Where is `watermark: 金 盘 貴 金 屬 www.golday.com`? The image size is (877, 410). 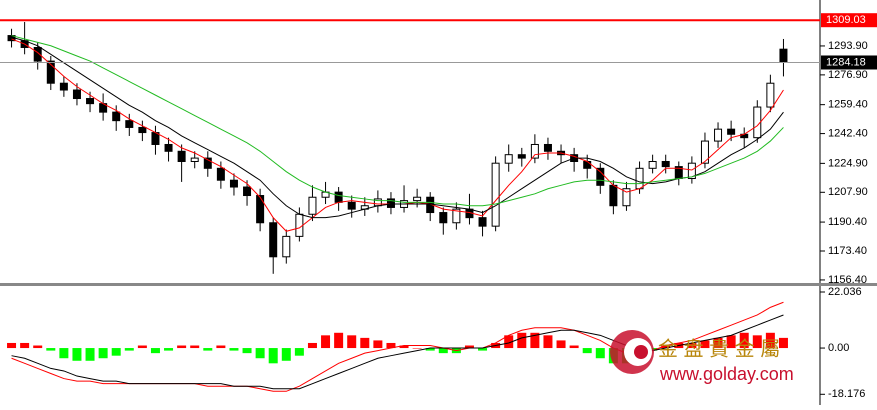
watermark: 金 盘 貴 金 屬 www.golday.com is located at coordinates (702, 357).